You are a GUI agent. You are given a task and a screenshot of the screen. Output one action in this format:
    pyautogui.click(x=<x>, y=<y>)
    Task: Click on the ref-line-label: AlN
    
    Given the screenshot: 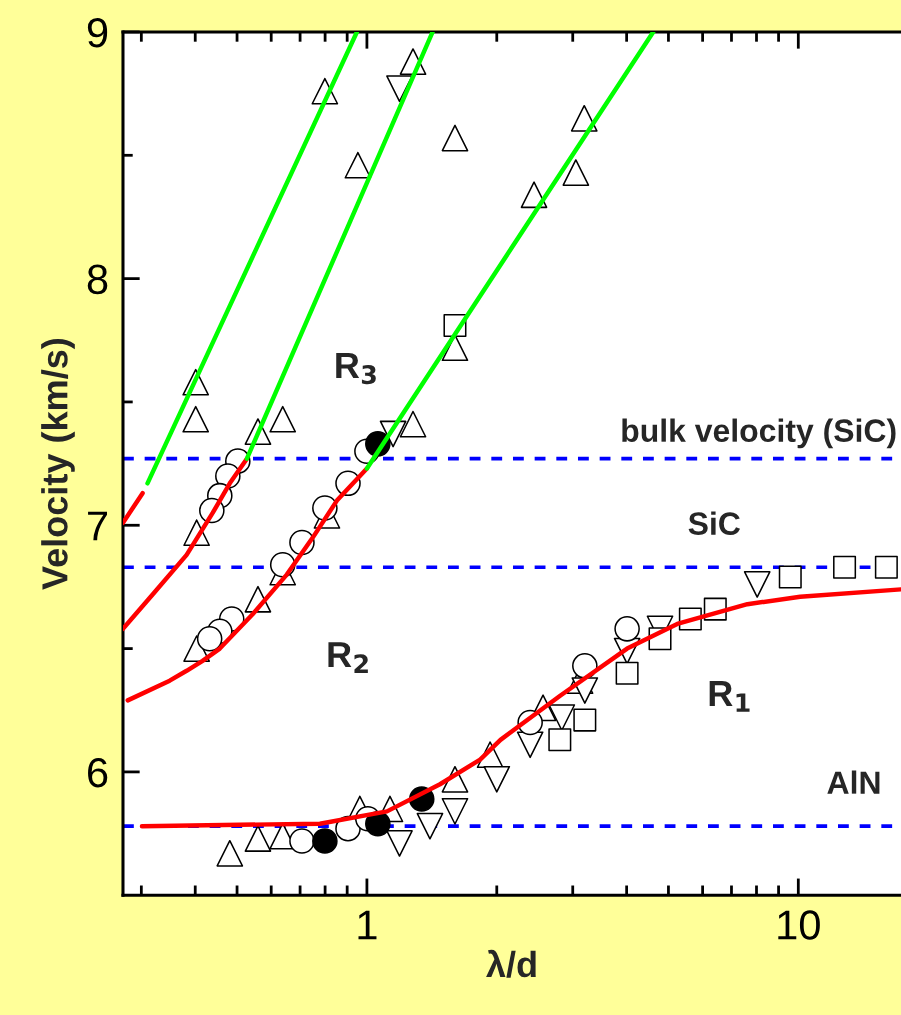 What is the action you would take?
    pyautogui.click(x=853, y=782)
    